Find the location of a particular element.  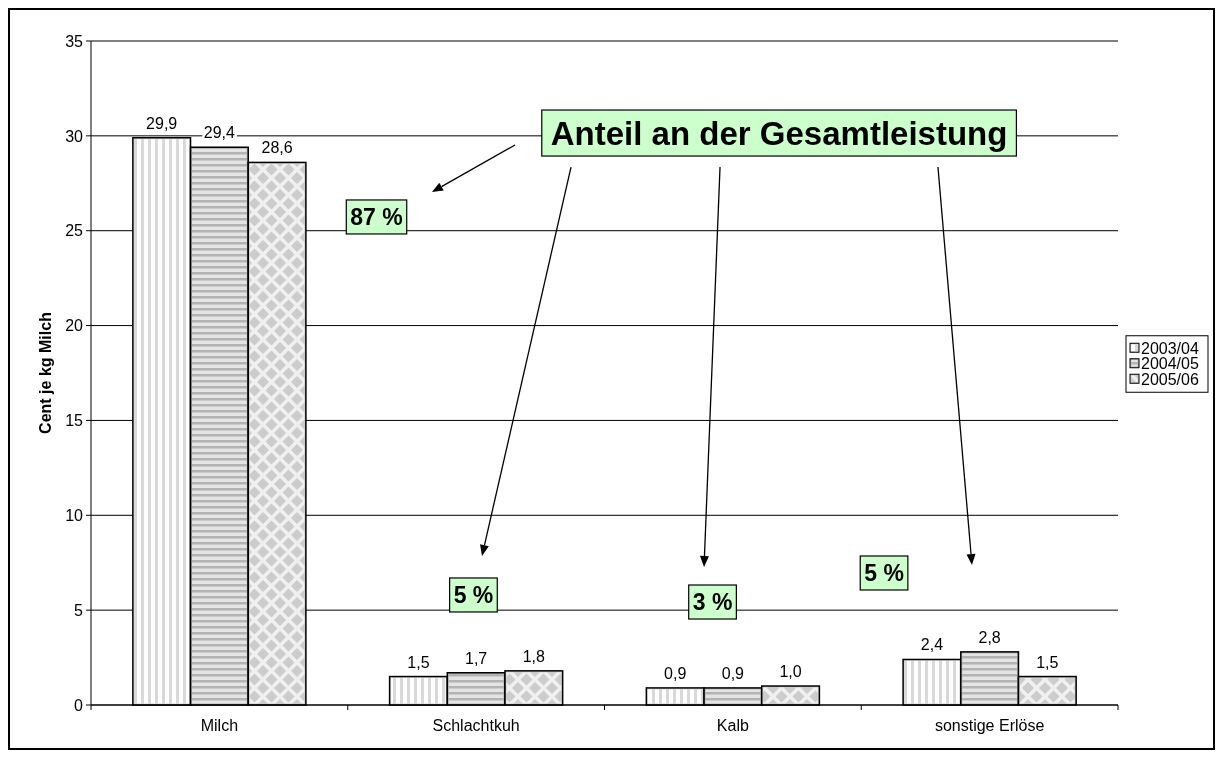

x-tick-label: Milch is located at coordinates (219, 725).